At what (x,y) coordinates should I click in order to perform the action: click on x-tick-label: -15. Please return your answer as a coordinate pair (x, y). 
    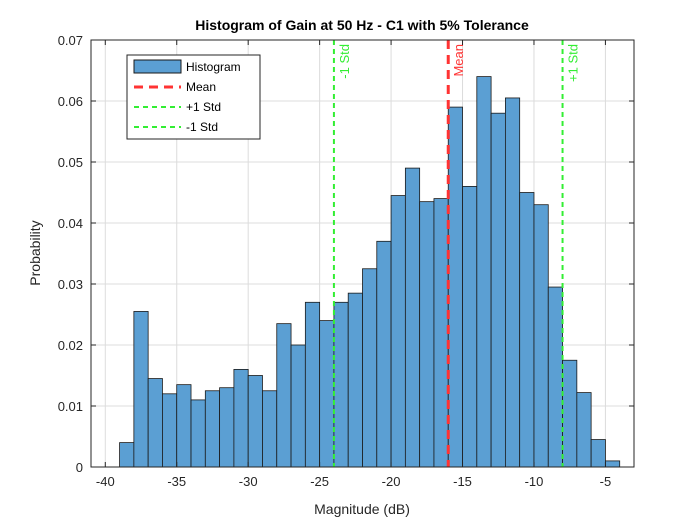
    Looking at the image, I should click on (462, 481).